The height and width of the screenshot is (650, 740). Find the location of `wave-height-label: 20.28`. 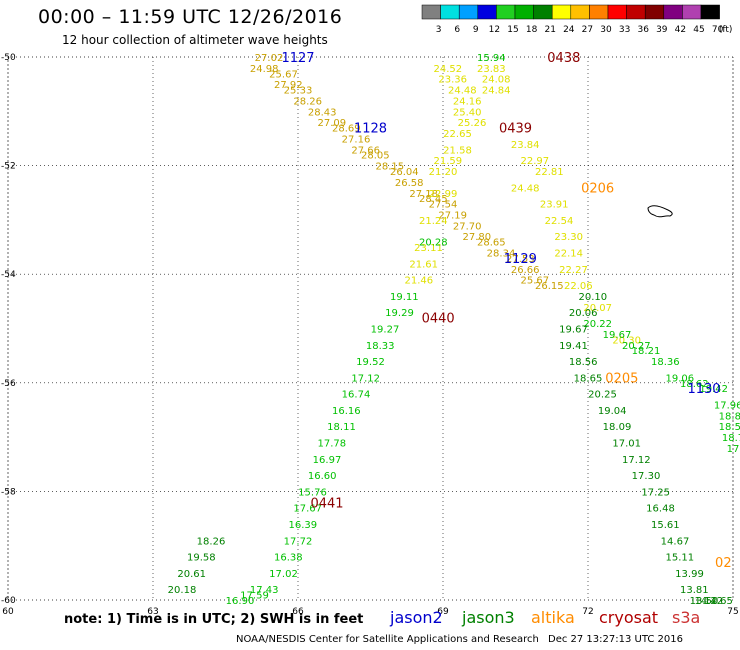

wave-height-label: 20.28 is located at coordinates (433, 243).